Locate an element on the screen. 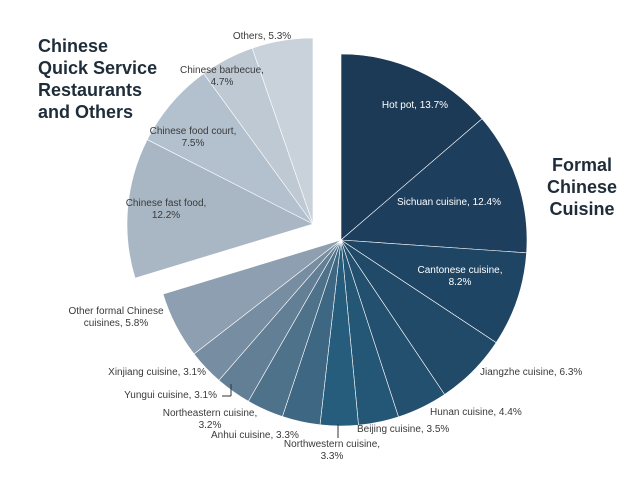 The height and width of the screenshot is (484, 640). slice-label-formal-5: Hunan cuisine, 4.4% is located at coordinates (476, 412).